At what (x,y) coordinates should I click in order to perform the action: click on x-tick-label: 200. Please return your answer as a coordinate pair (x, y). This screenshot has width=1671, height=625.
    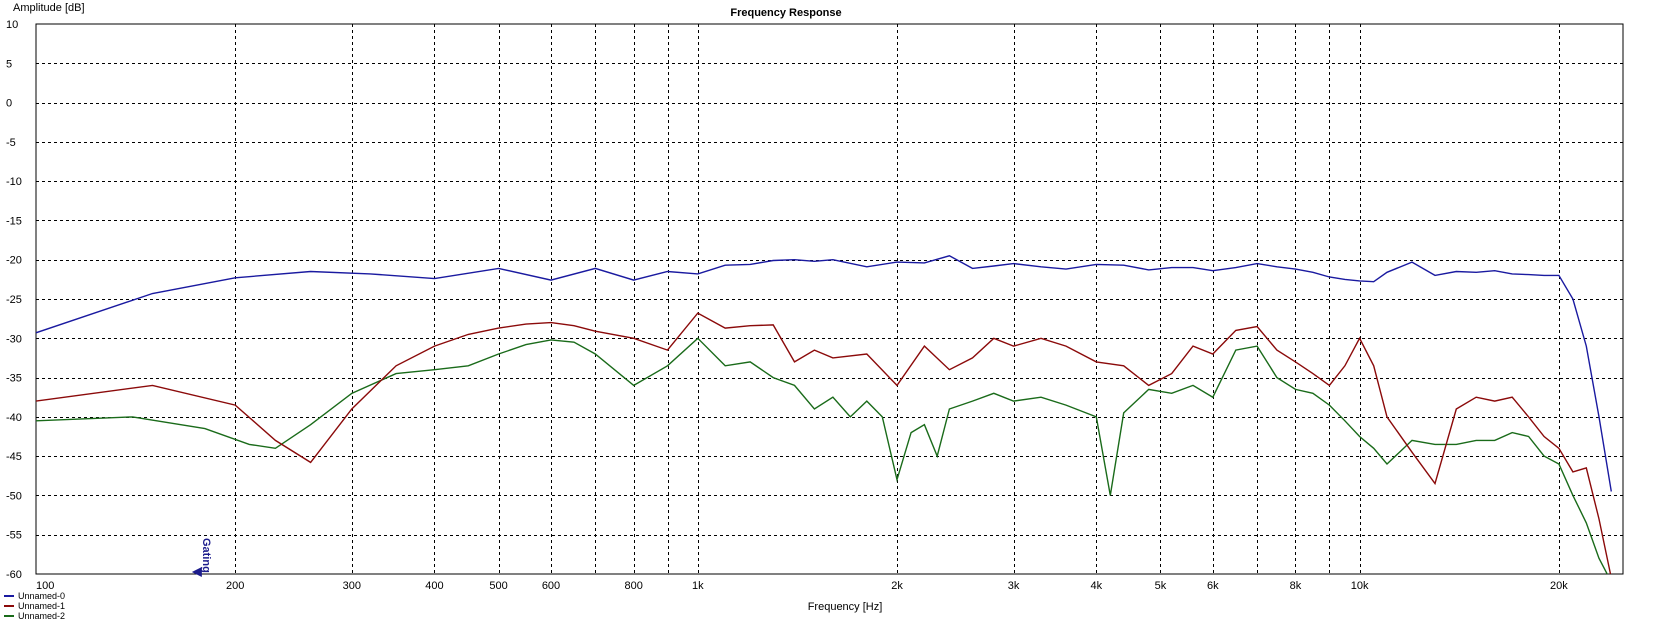
    Looking at the image, I should click on (235, 586).